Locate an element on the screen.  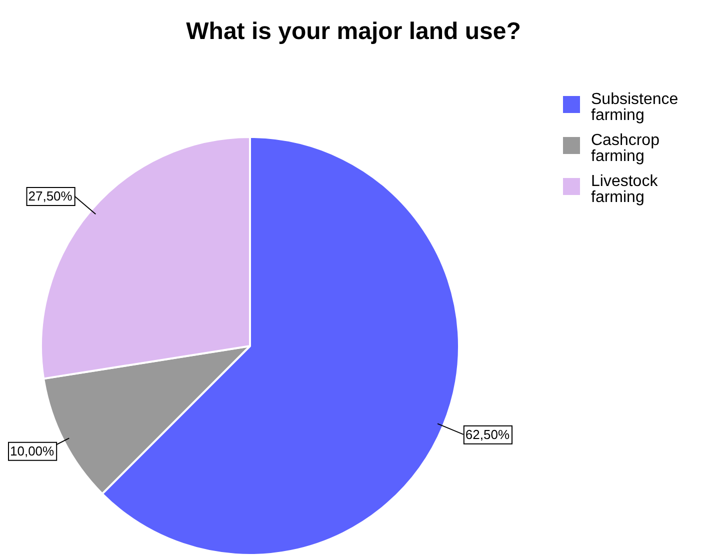
chart-title: What is your major land use? is located at coordinates (353, 32).